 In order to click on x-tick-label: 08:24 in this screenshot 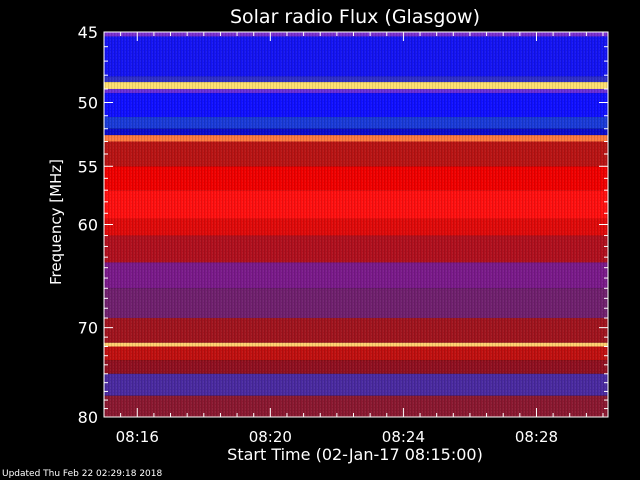, I will do `click(403, 437)`.